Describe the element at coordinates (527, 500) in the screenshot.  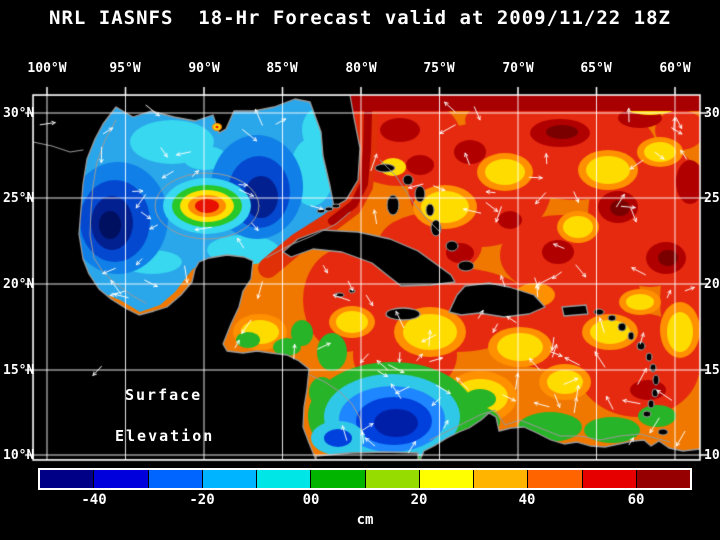
I see `colorbar-tick-40: 40` at that location.